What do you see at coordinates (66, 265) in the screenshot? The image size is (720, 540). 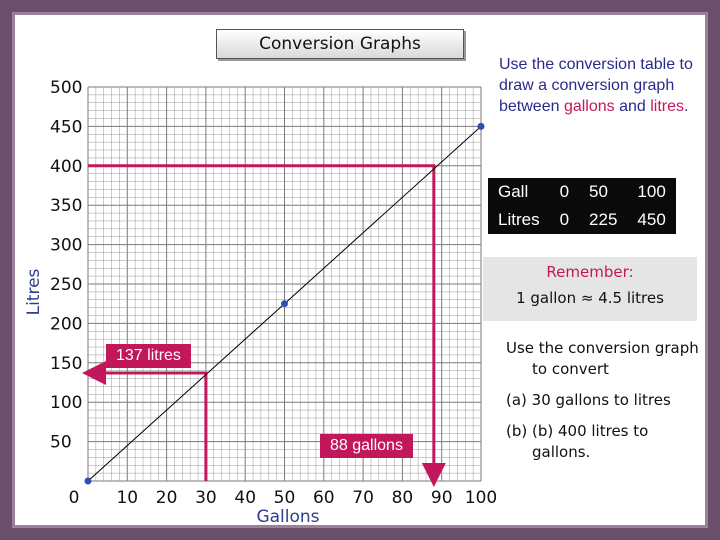 I see `y-tick-labels: 50 100 150 200 250 300 350 400 450 500` at bounding box center [66, 265].